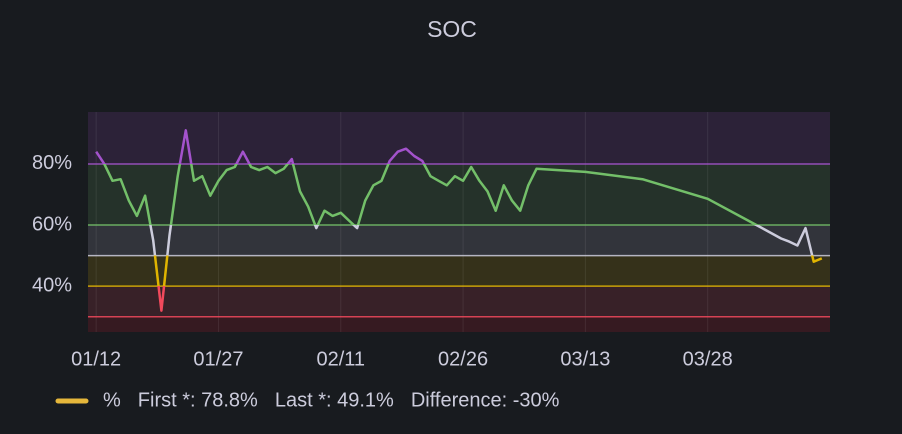 This screenshot has height=434, width=902. I want to click on x-tick-label: 03/28, so click(708, 359).